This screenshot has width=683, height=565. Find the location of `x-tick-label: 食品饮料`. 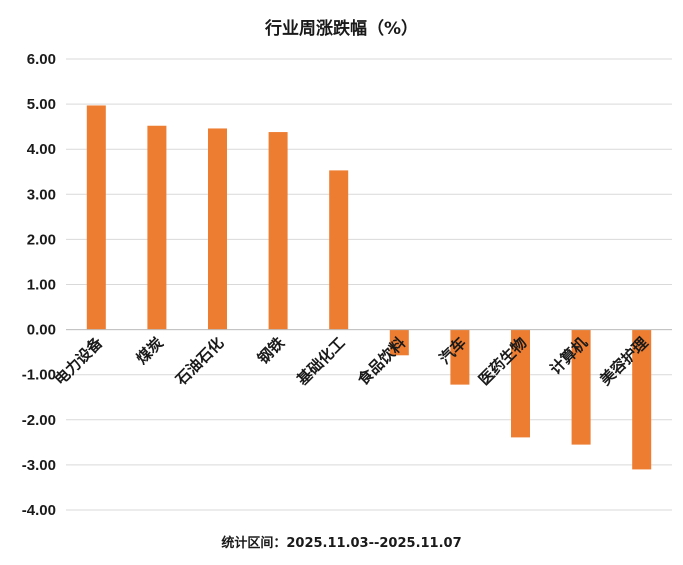

x-tick-label: 食品饮料 is located at coordinates (381, 361).